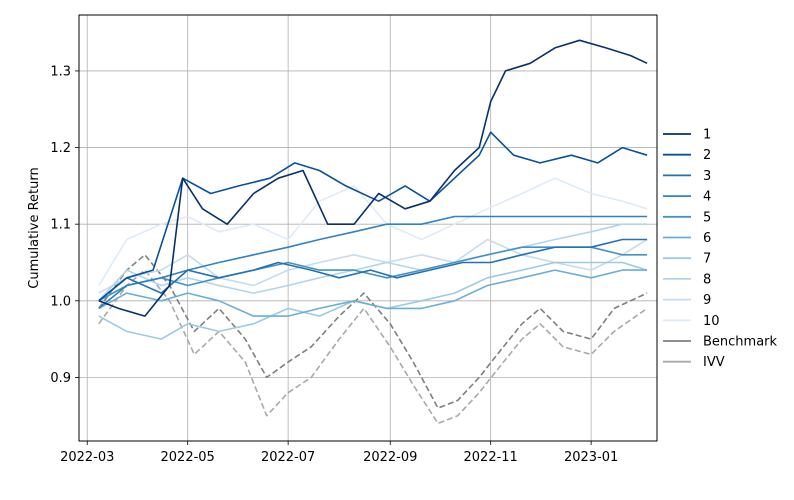 Image resolution: width=794 pixels, height=500 pixels. What do you see at coordinates (707, 279) in the screenshot?
I see `legend-label: 8` at bounding box center [707, 279].